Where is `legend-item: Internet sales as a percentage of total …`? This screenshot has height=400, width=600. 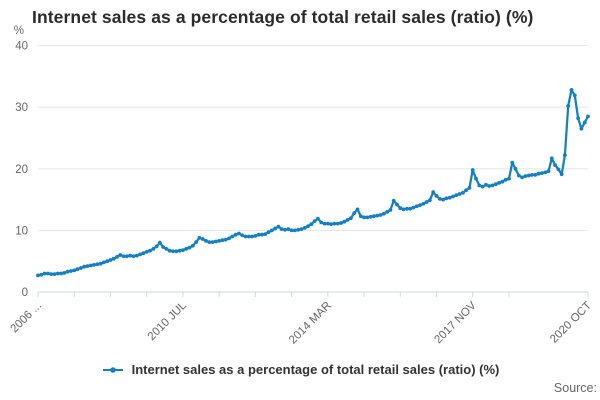
legend-item: Internet sales as a percentage of total … is located at coordinates (300, 369).